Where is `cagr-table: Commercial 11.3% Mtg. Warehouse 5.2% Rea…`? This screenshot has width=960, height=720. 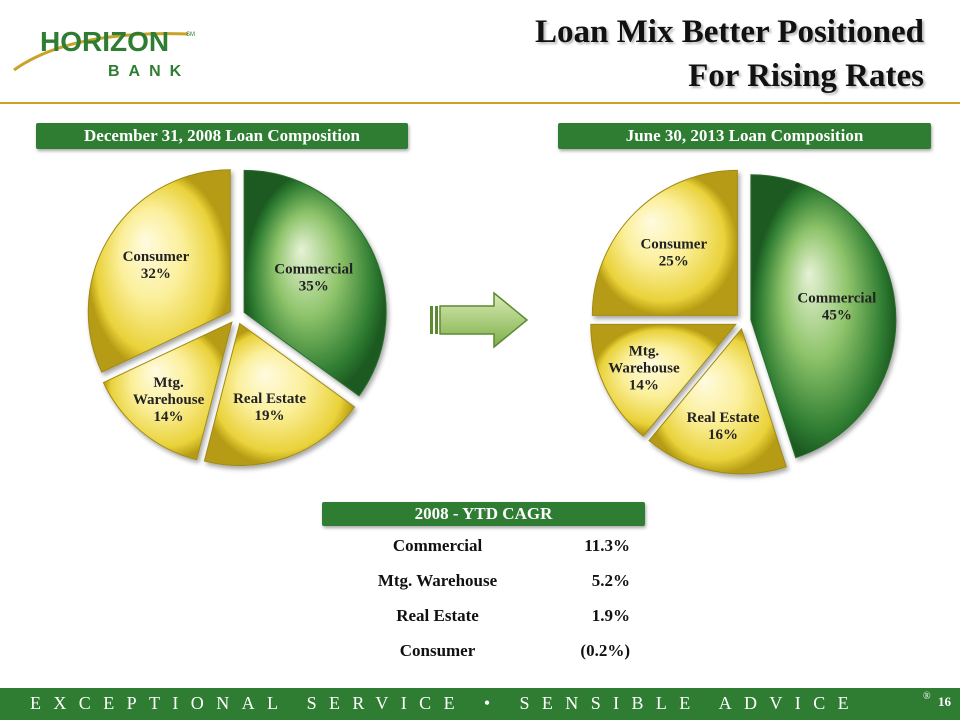
cagr-table: Commercial 11.3% Mtg. Warehouse 5.2% Rea… is located at coordinates (487, 598).